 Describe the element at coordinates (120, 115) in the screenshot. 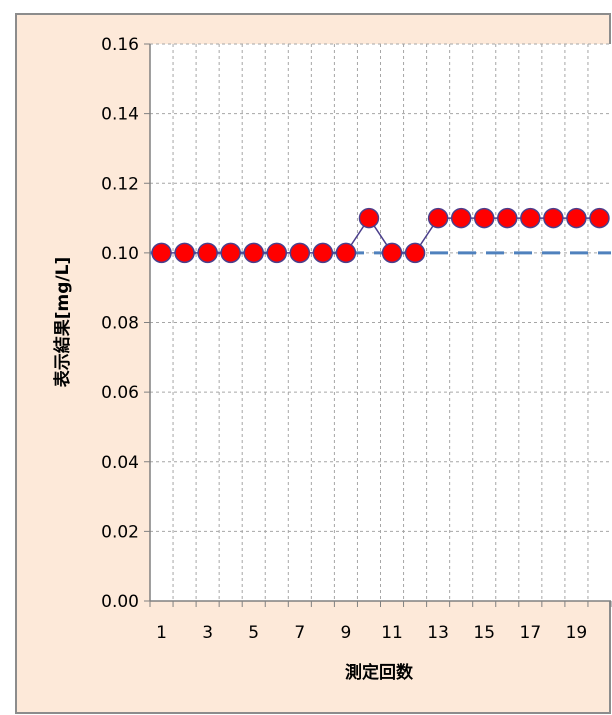

I see `y-tick-label: 0.14` at that location.